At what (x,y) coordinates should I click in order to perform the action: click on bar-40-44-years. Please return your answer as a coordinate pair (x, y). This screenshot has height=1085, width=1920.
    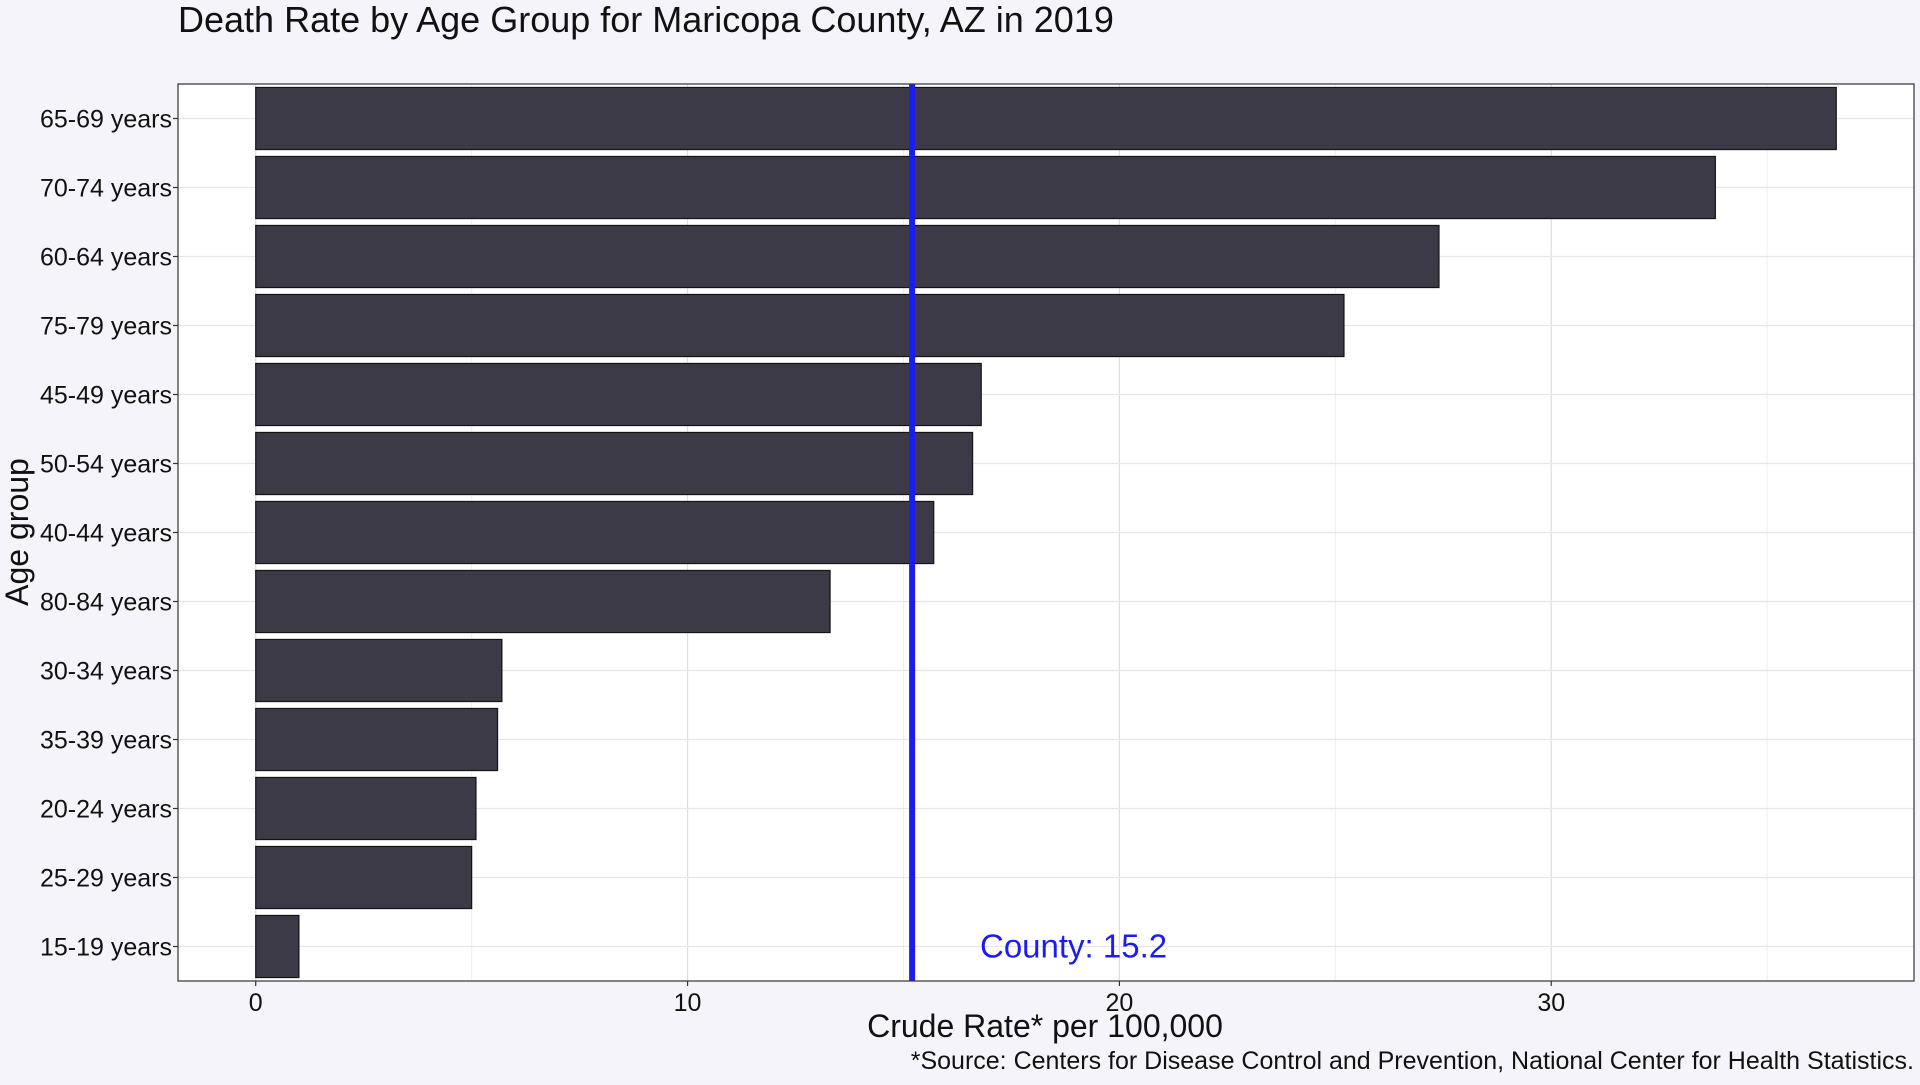
    Looking at the image, I should click on (595, 532).